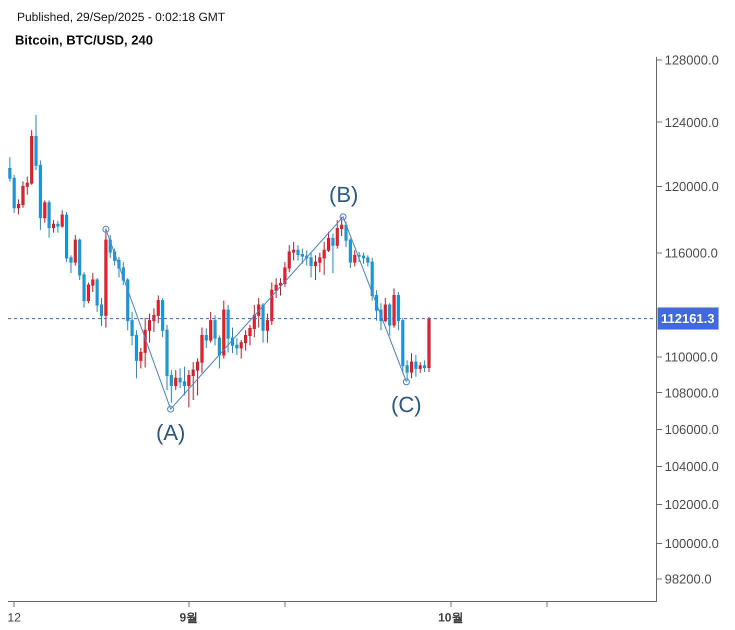  I want to click on y-tick-label: 116000.0, so click(691, 252).